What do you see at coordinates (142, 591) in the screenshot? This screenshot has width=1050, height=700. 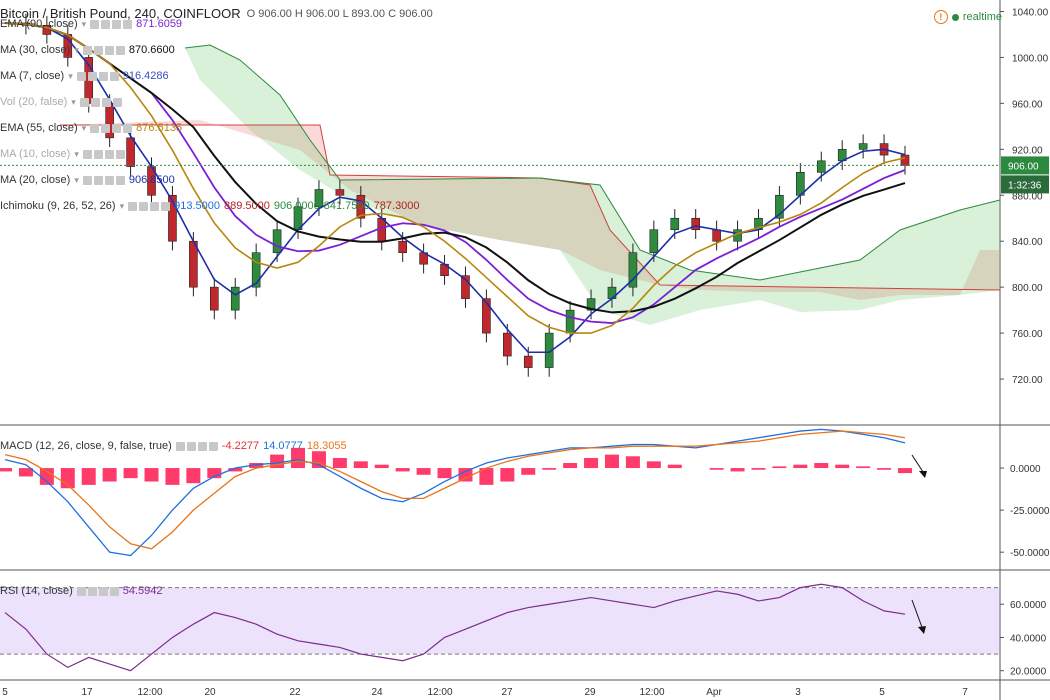 I see `rsi-value: 54.5942` at bounding box center [142, 591].